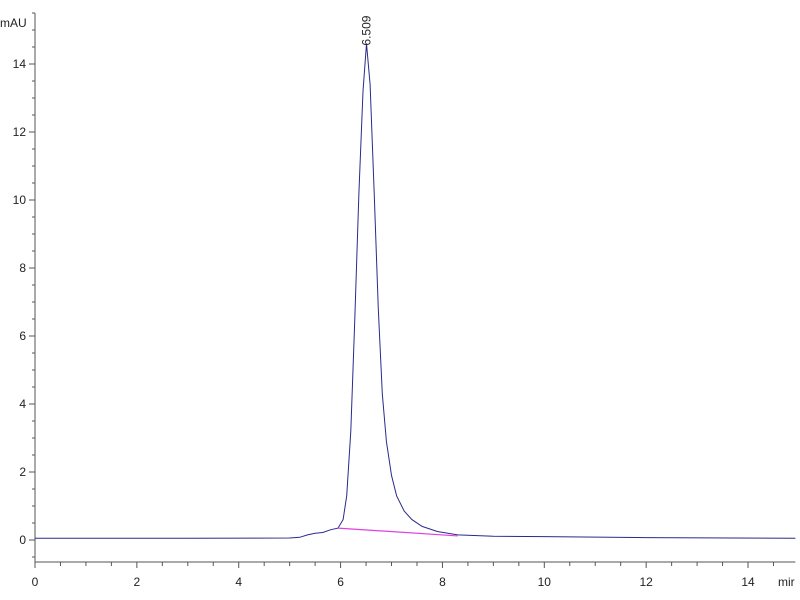  What do you see at coordinates (397, 532) in the screenshot?
I see `integration-baseline` at bounding box center [397, 532].